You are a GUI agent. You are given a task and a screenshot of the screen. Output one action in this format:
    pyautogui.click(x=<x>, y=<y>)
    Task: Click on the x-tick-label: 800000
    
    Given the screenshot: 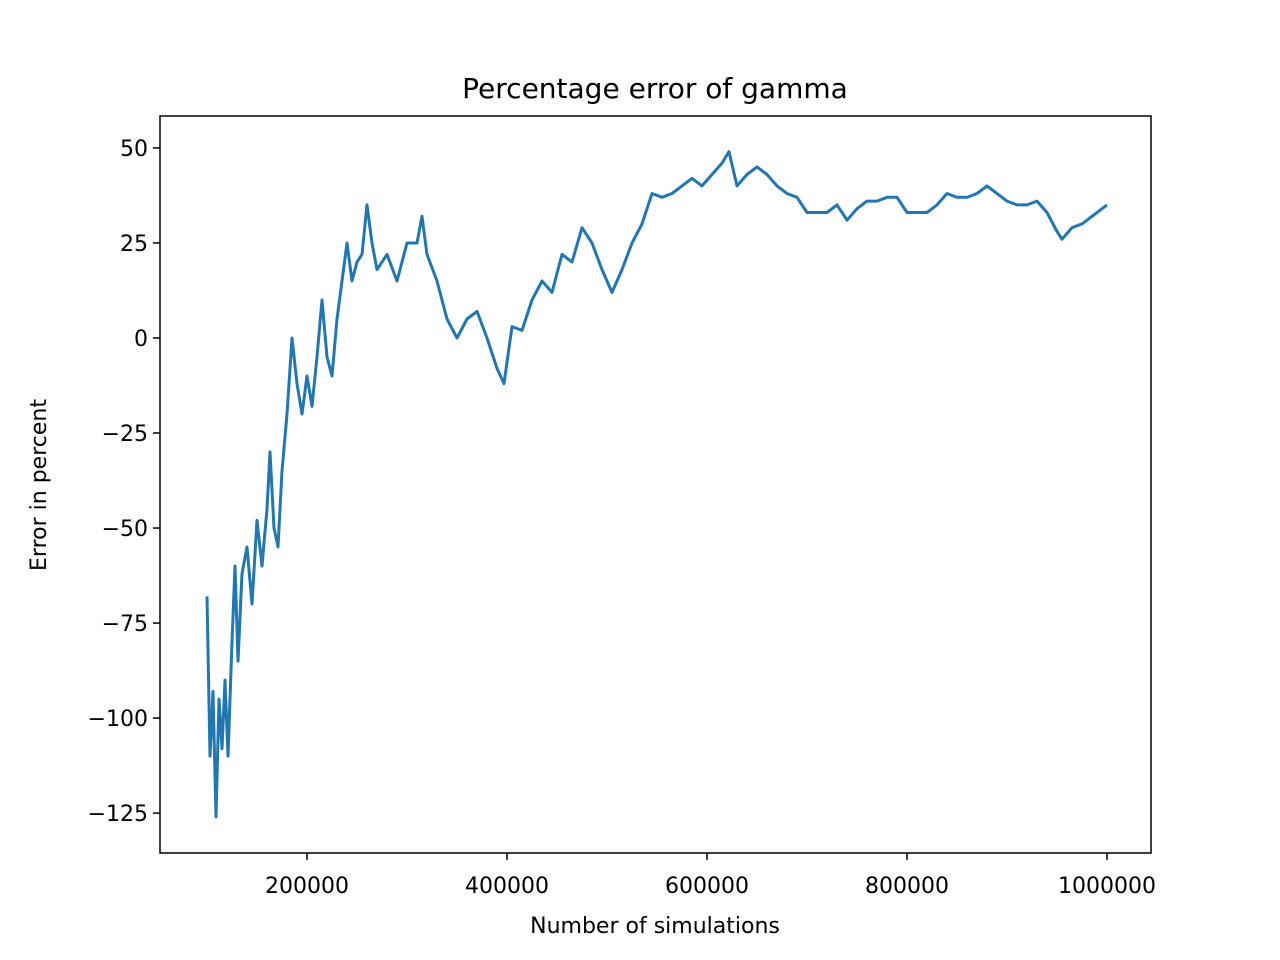 What is the action you would take?
    pyautogui.click(x=907, y=886)
    